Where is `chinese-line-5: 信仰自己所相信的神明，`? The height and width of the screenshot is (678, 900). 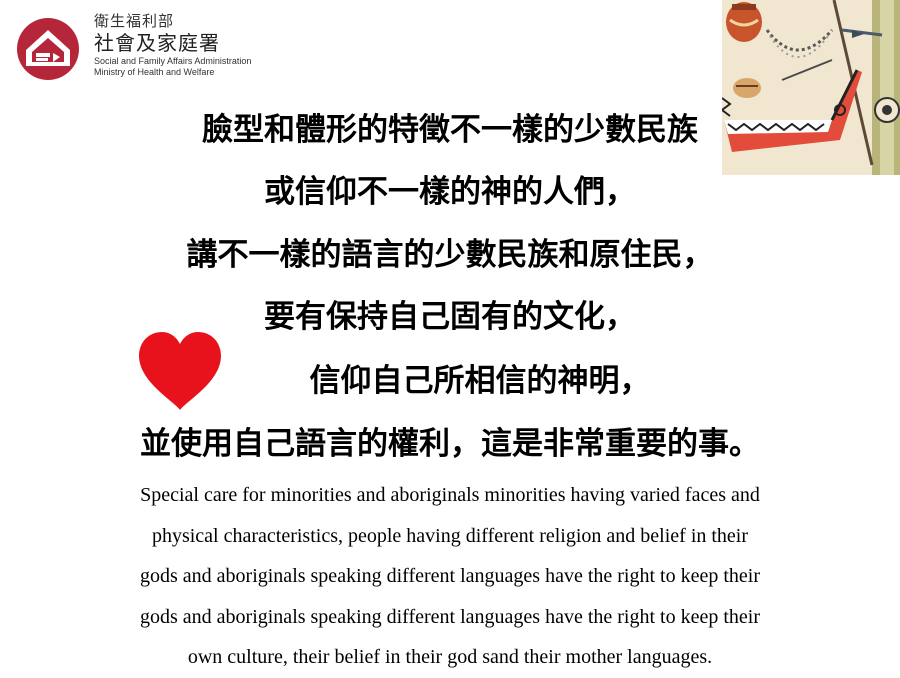
chinese-line-5: 信仰自己所相信的神明， is located at coordinates (480, 381).